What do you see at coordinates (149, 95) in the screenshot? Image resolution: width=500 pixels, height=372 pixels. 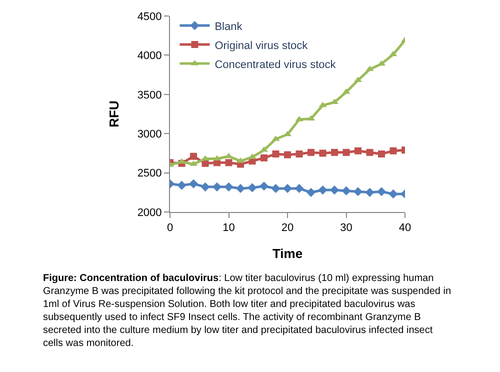 I see `y-tick-label: 3500` at bounding box center [149, 95].